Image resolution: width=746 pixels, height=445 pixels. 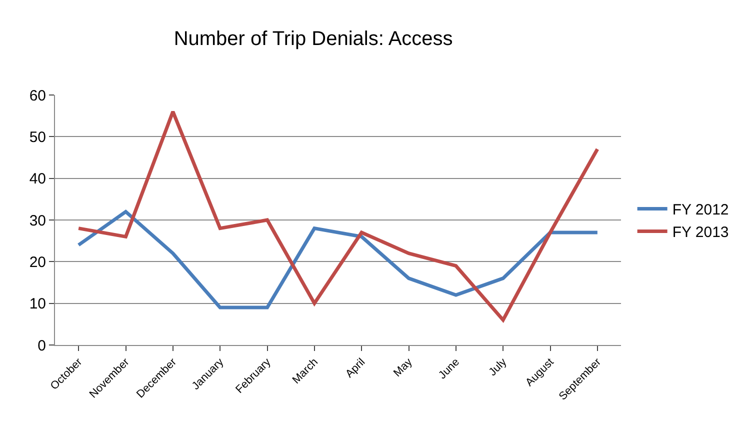 What do you see at coordinates (700, 210) in the screenshot?
I see `legend-label: FY 2012` at bounding box center [700, 210].